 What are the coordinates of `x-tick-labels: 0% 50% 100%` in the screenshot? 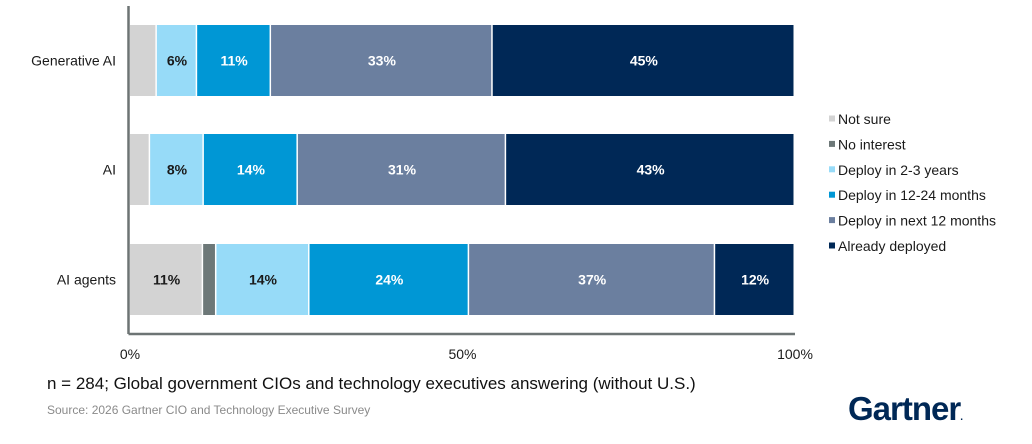 It's located at (466, 354).